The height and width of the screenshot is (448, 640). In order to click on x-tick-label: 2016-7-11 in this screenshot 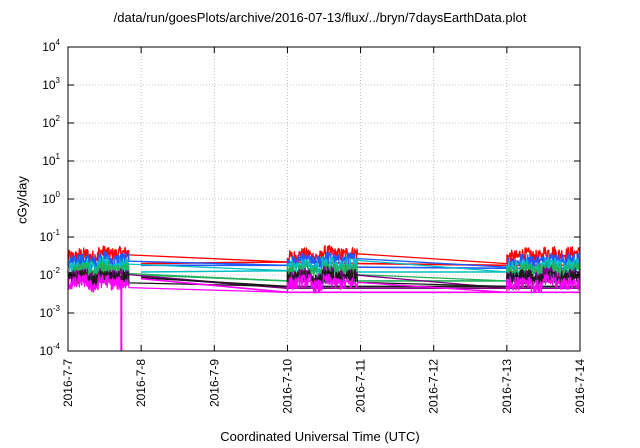, I will do `click(361, 386)`.